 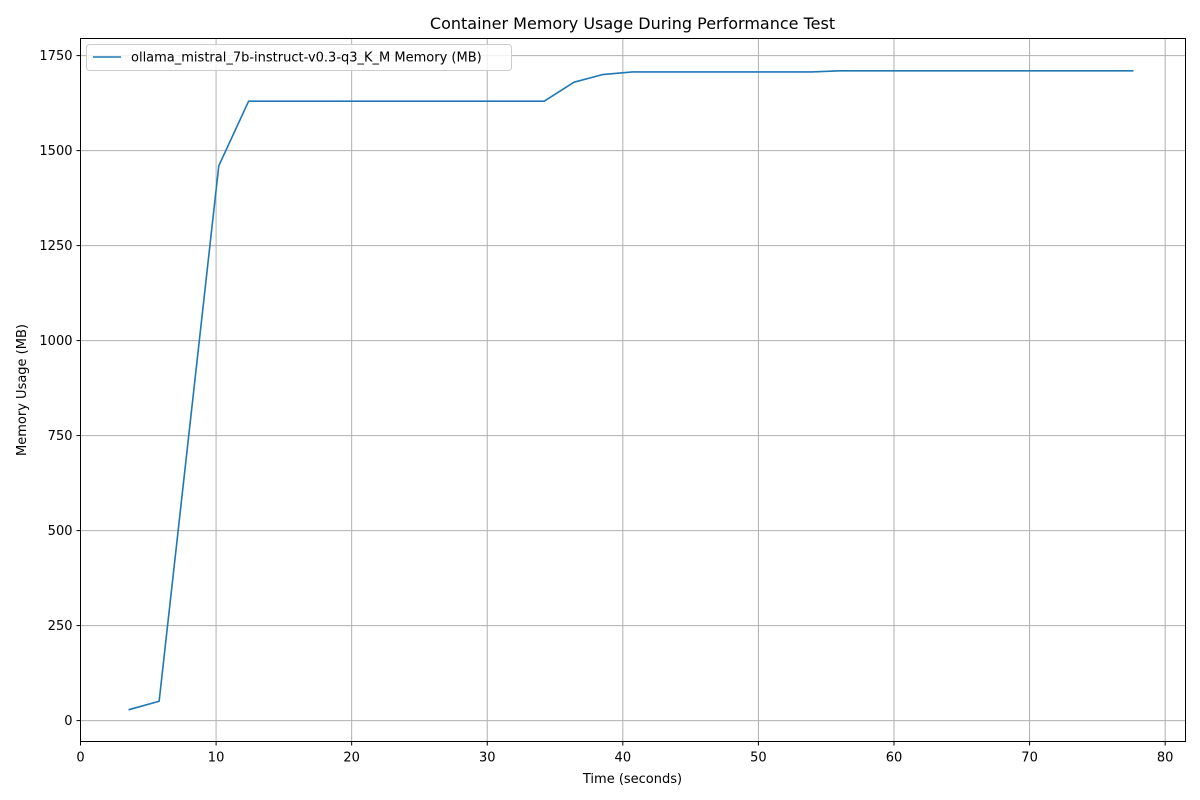 What do you see at coordinates (60, 436) in the screenshot?
I see `y-tick-label: 750` at bounding box center [60, 436].